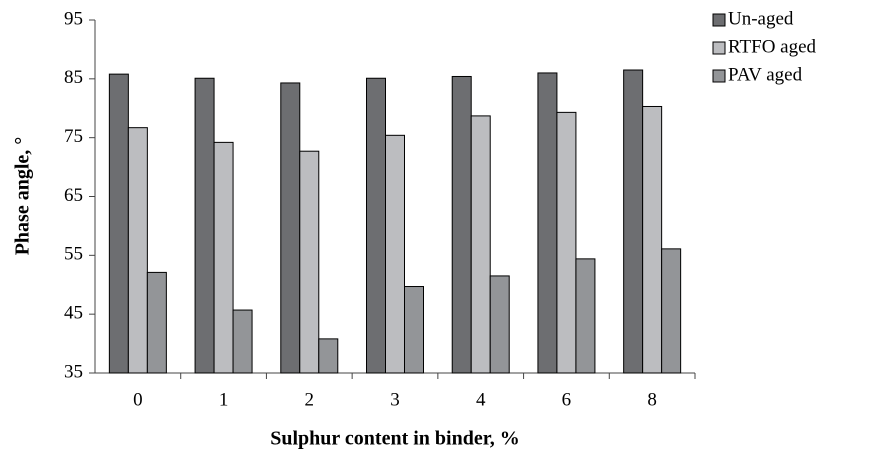  What do you see at coordinates (765, 74) in the screenshot?
I see `legend-label: PAV aged` at bounding box center [765, 74].